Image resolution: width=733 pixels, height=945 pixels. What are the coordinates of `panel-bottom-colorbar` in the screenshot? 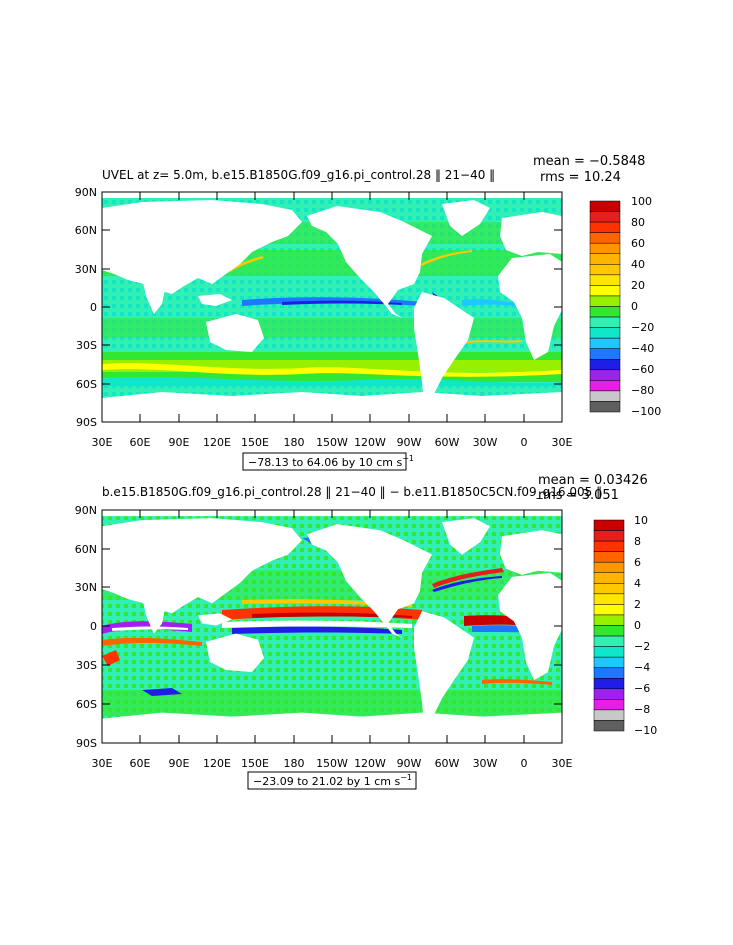 It's located at (609, 625).